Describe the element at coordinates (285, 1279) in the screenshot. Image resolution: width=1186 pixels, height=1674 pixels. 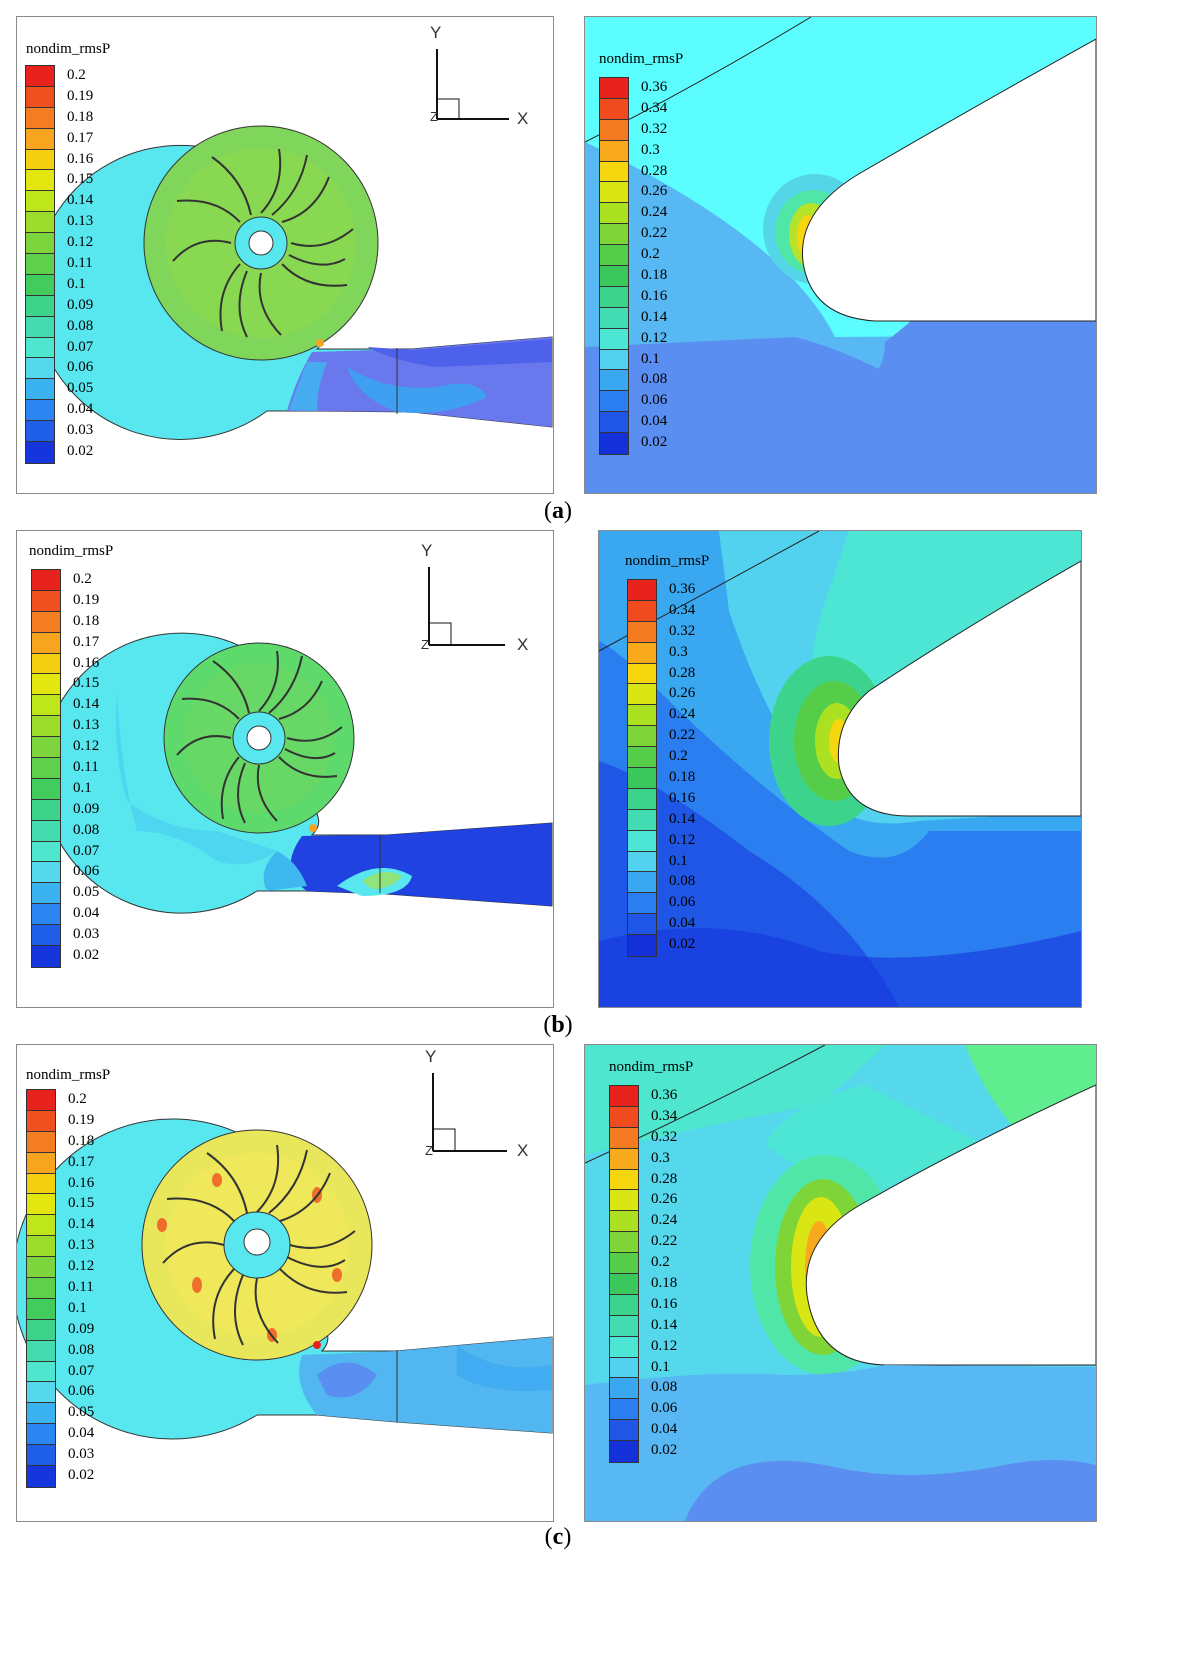
I see `pump-contour-c` at that location.